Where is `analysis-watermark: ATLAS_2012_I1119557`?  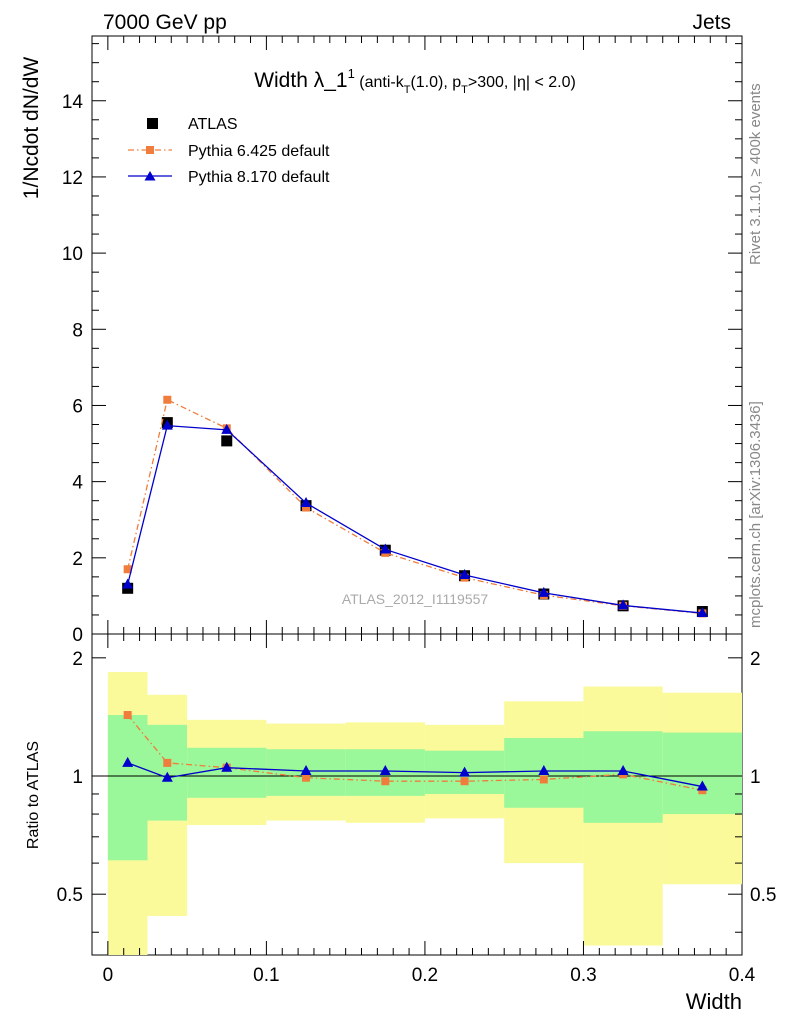
analysis-watermark: ATLAS_2012_I1119557 is located at coordinates (415, 599).